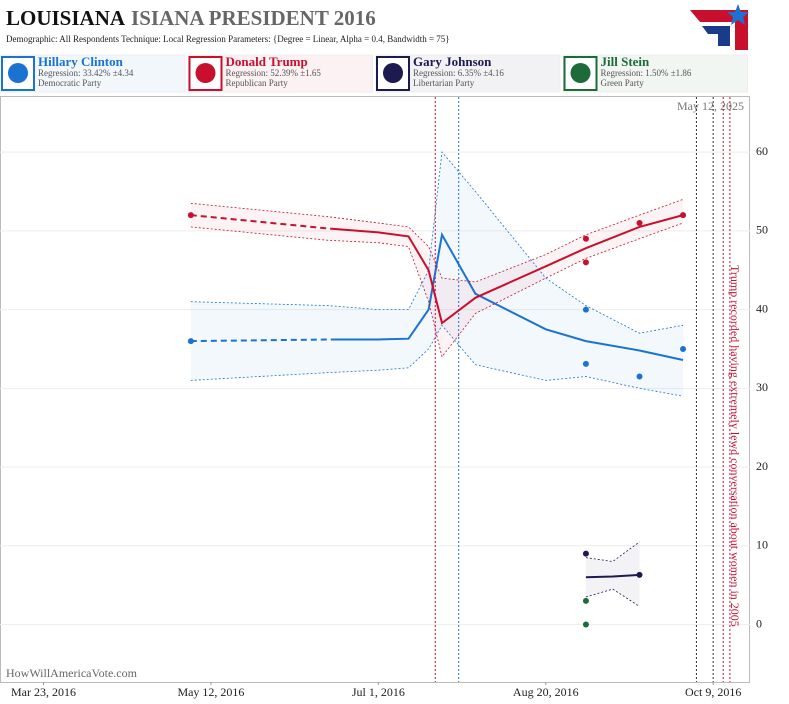  I want to click on title-rest: ISIANA PRESIDENT 2016, so click(253, 18).